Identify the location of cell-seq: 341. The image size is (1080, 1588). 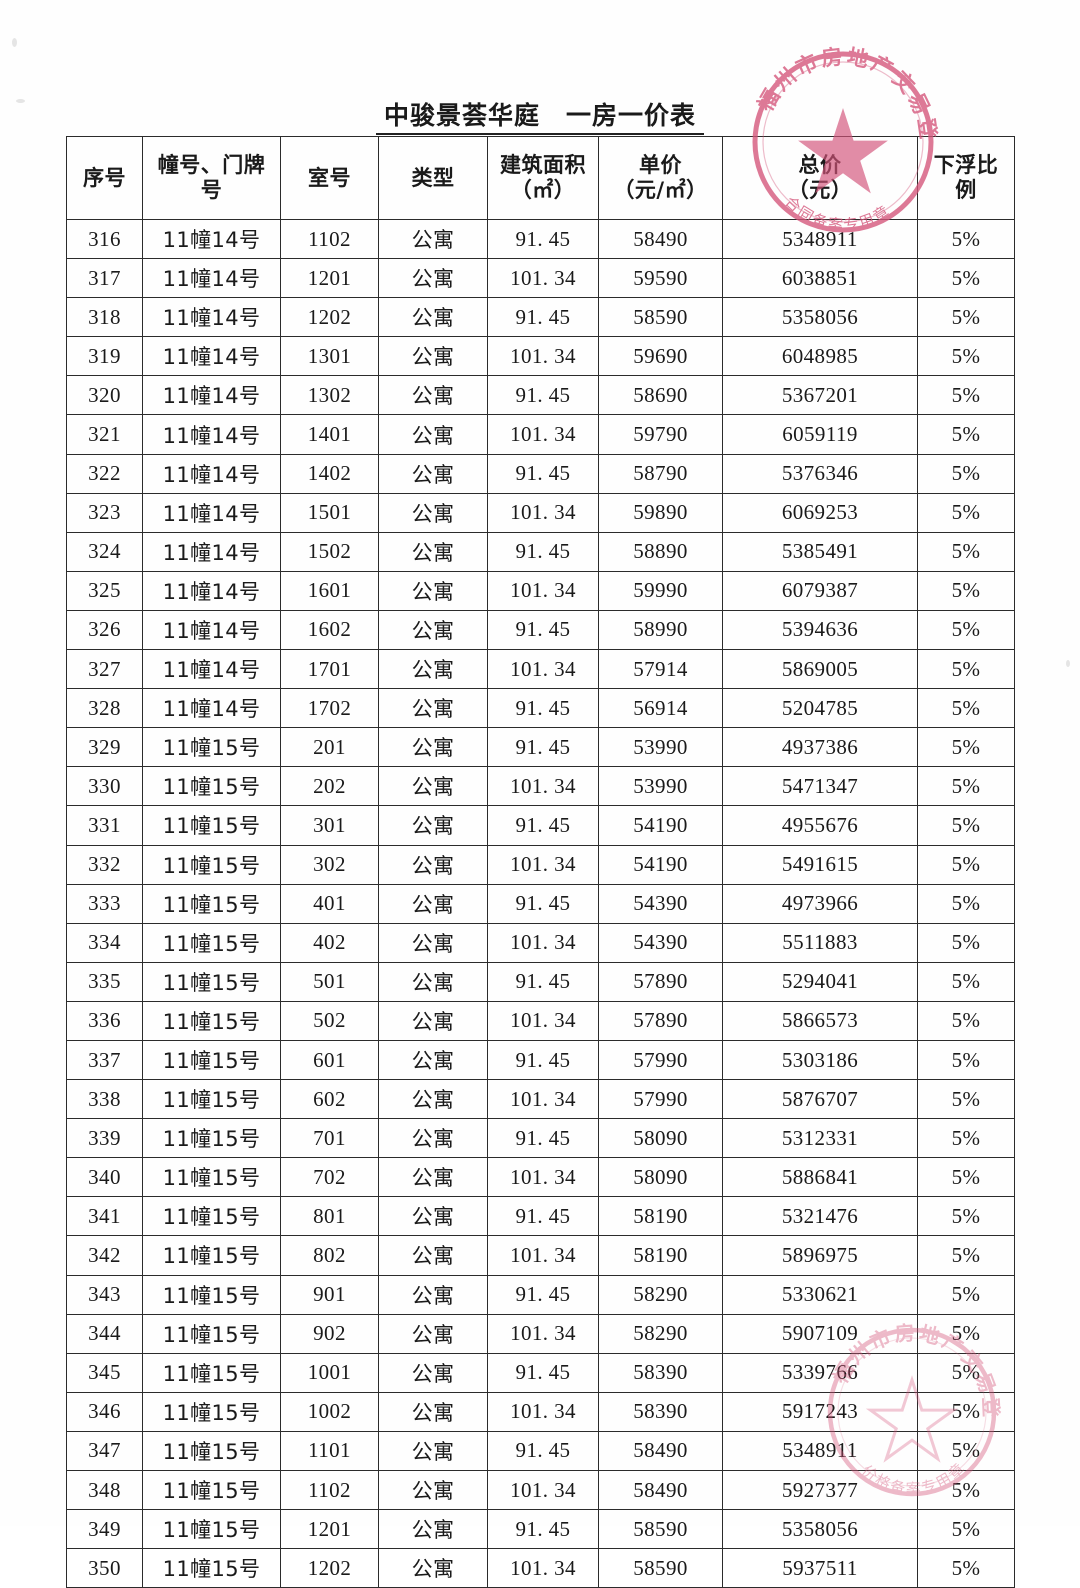
(104, 1216).